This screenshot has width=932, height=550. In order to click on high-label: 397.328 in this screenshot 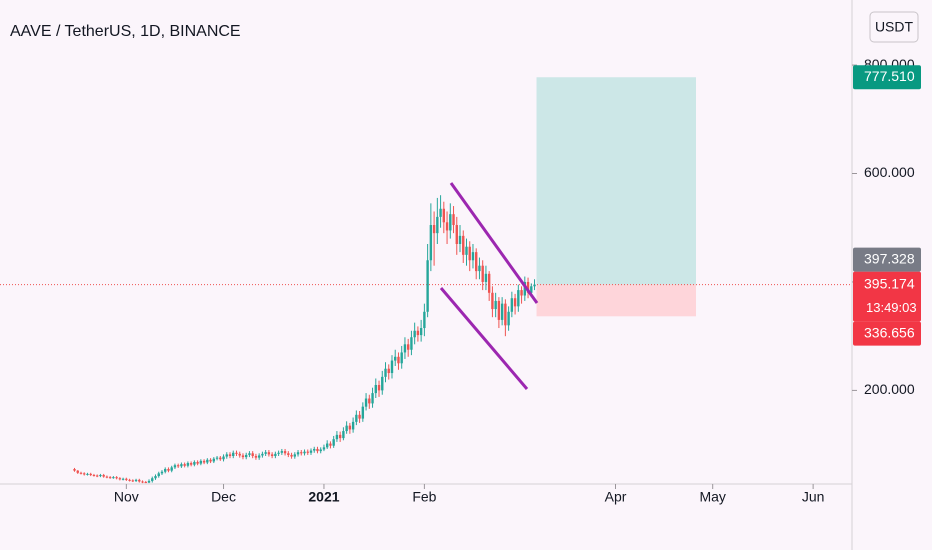, I will do `click(889, 258)`.